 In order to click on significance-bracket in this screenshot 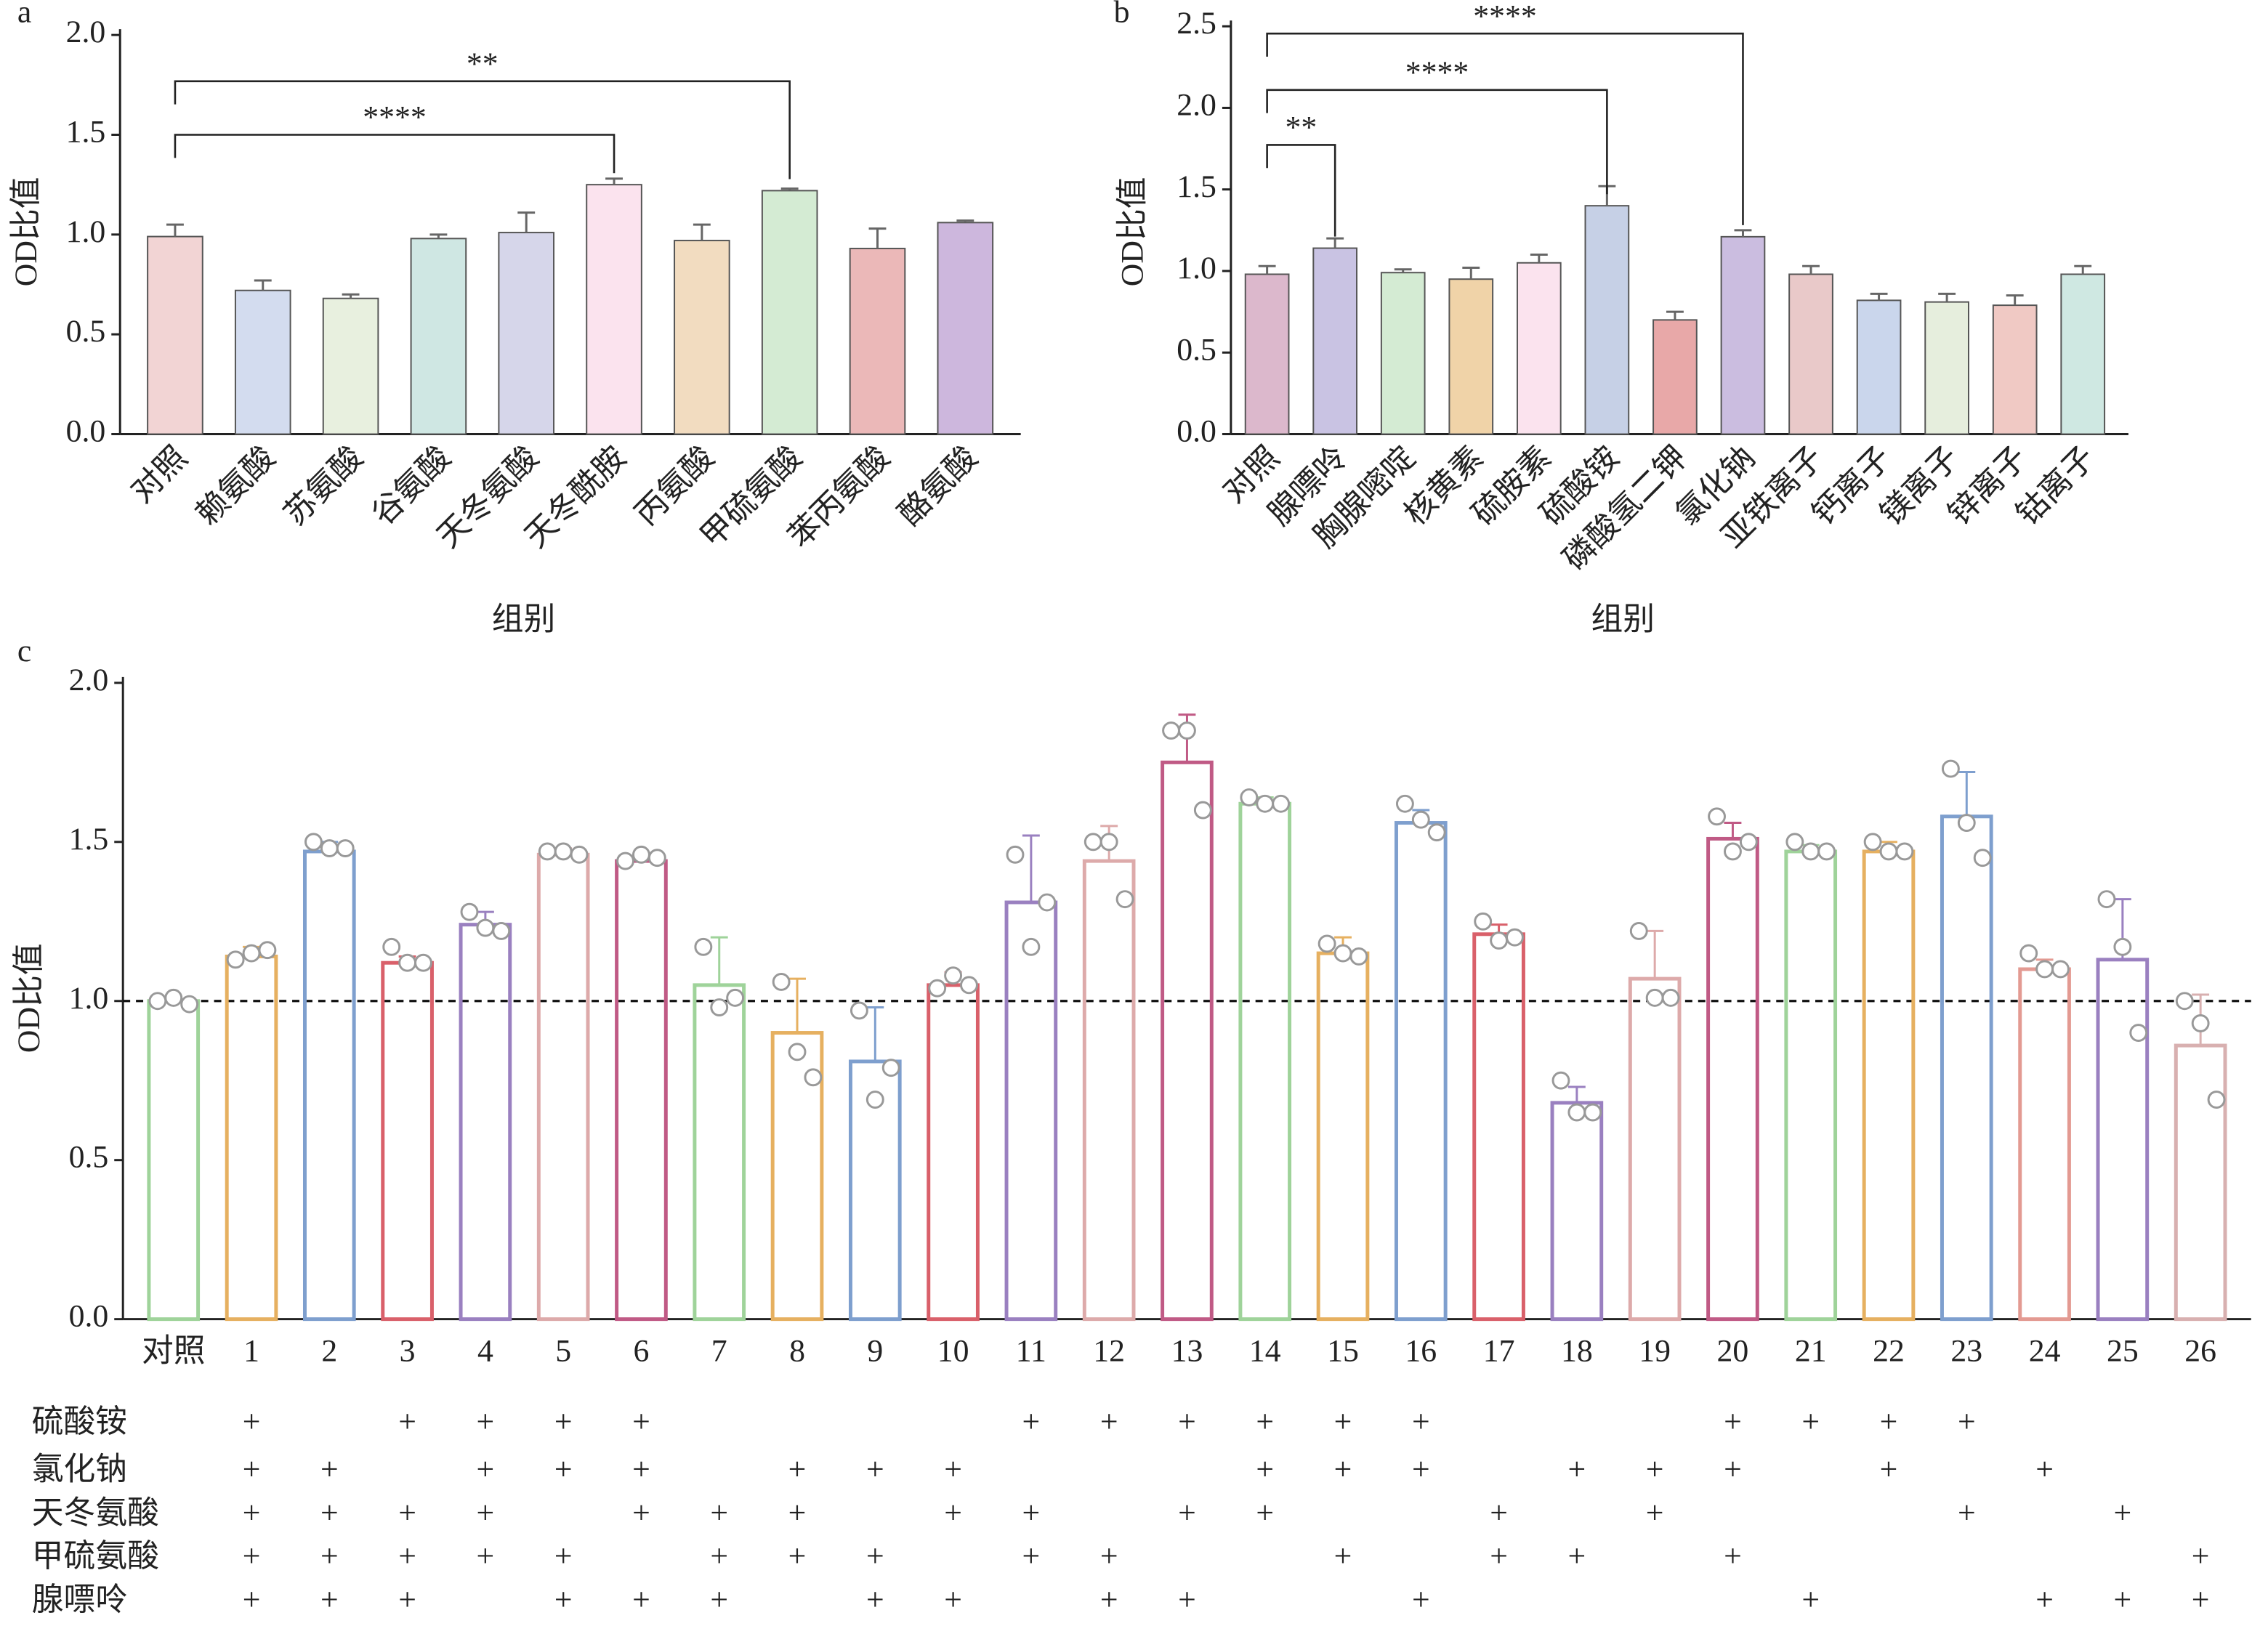, I will do `click(395, 154)`.